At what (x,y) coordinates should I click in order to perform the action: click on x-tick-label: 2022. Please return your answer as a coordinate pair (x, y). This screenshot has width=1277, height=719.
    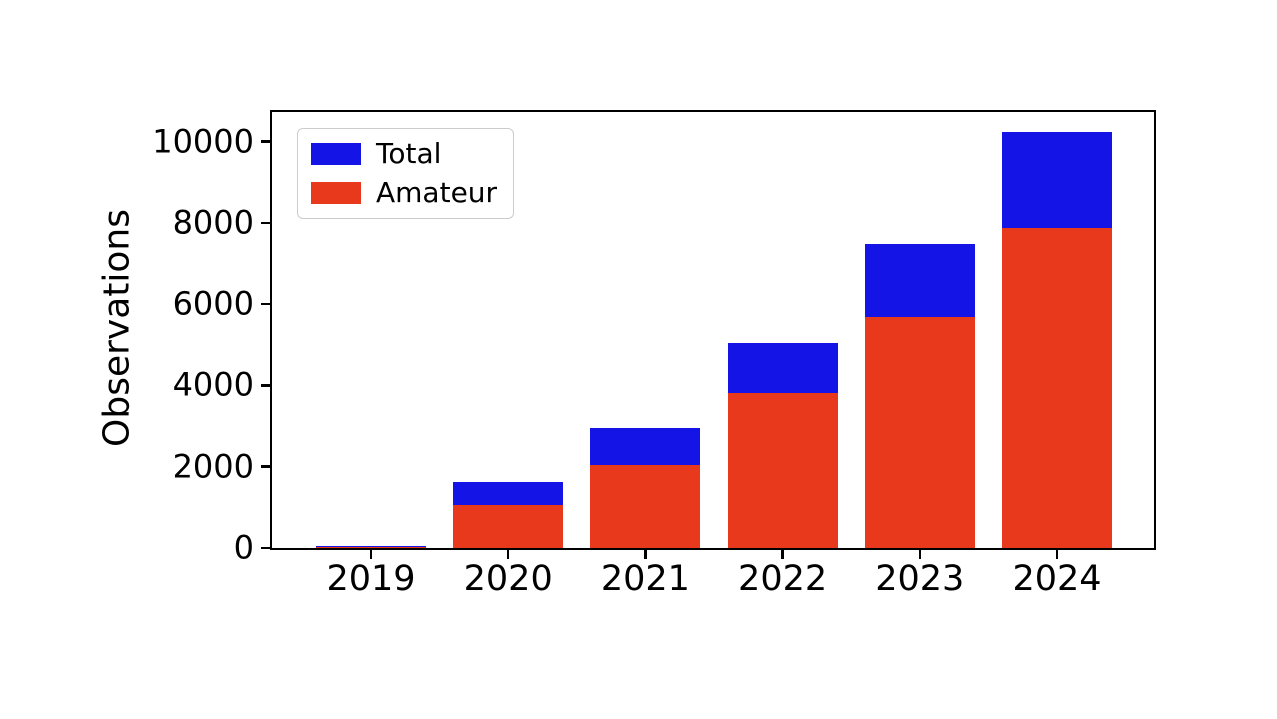
    Looking at the image, I should click on (783, 579).